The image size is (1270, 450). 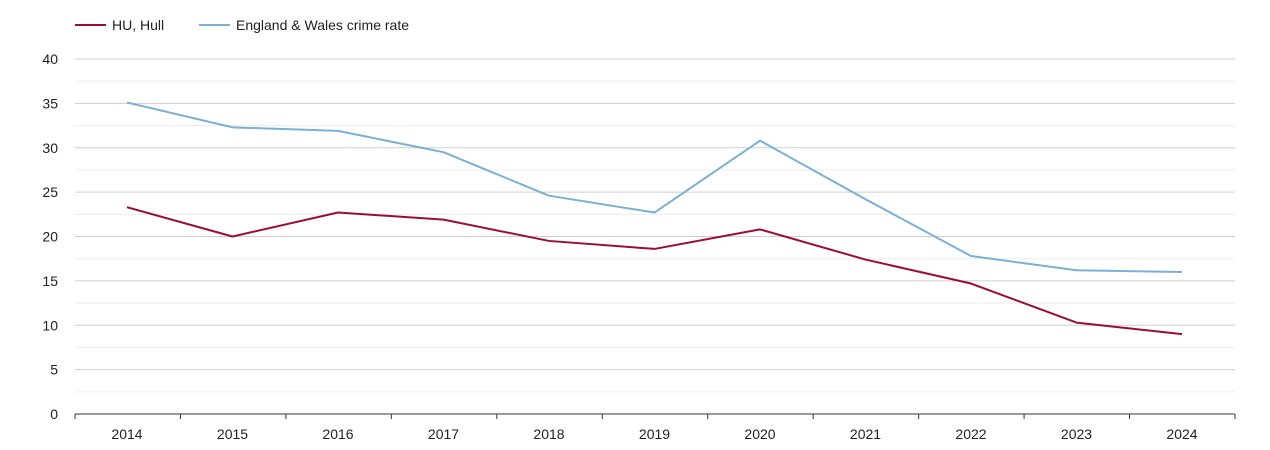 I want to click on y-tick-label: 25, so click(x=50, y=192).